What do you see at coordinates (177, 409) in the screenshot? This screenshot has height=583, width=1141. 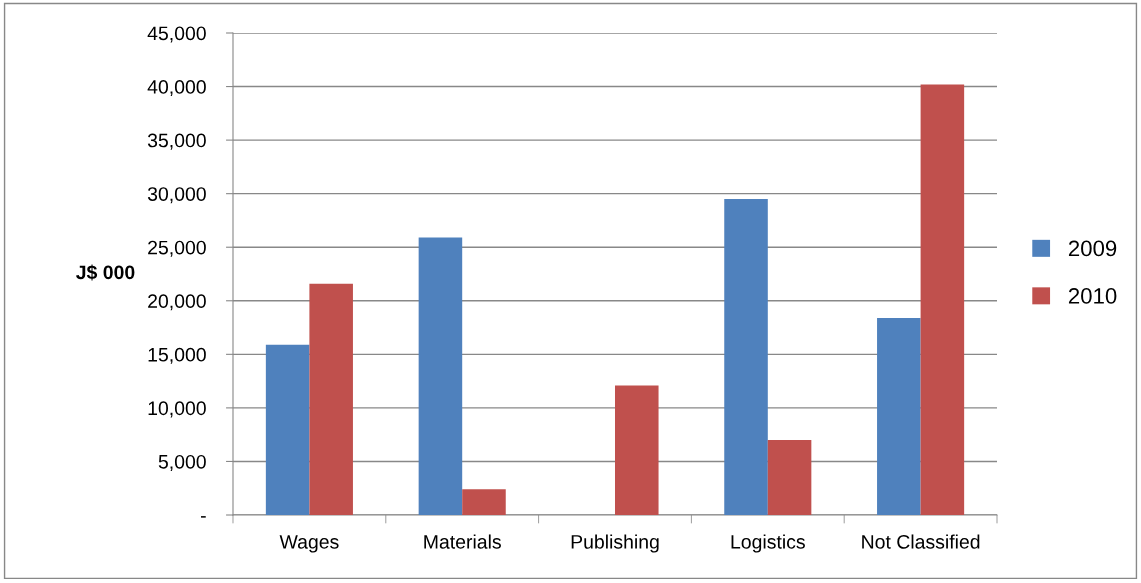 I see `y-tick-label: 10,000` at bounding box center [177, 409].